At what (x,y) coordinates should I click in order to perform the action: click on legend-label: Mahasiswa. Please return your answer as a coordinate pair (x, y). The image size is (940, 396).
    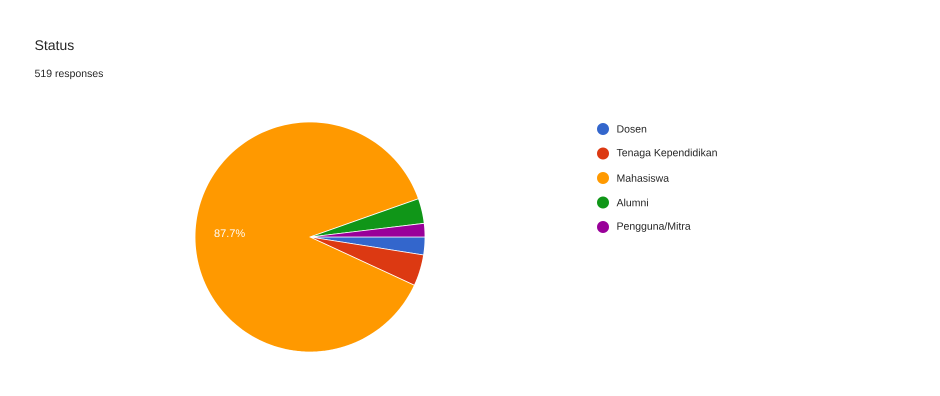
    Looking at the image, I should click on (643, 178).